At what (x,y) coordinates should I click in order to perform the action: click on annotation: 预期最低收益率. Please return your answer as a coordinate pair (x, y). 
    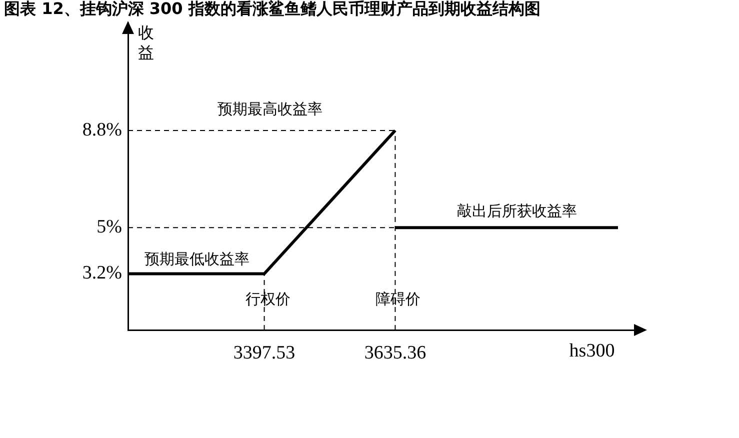
    Looking at the image, I should click on (197, 259).